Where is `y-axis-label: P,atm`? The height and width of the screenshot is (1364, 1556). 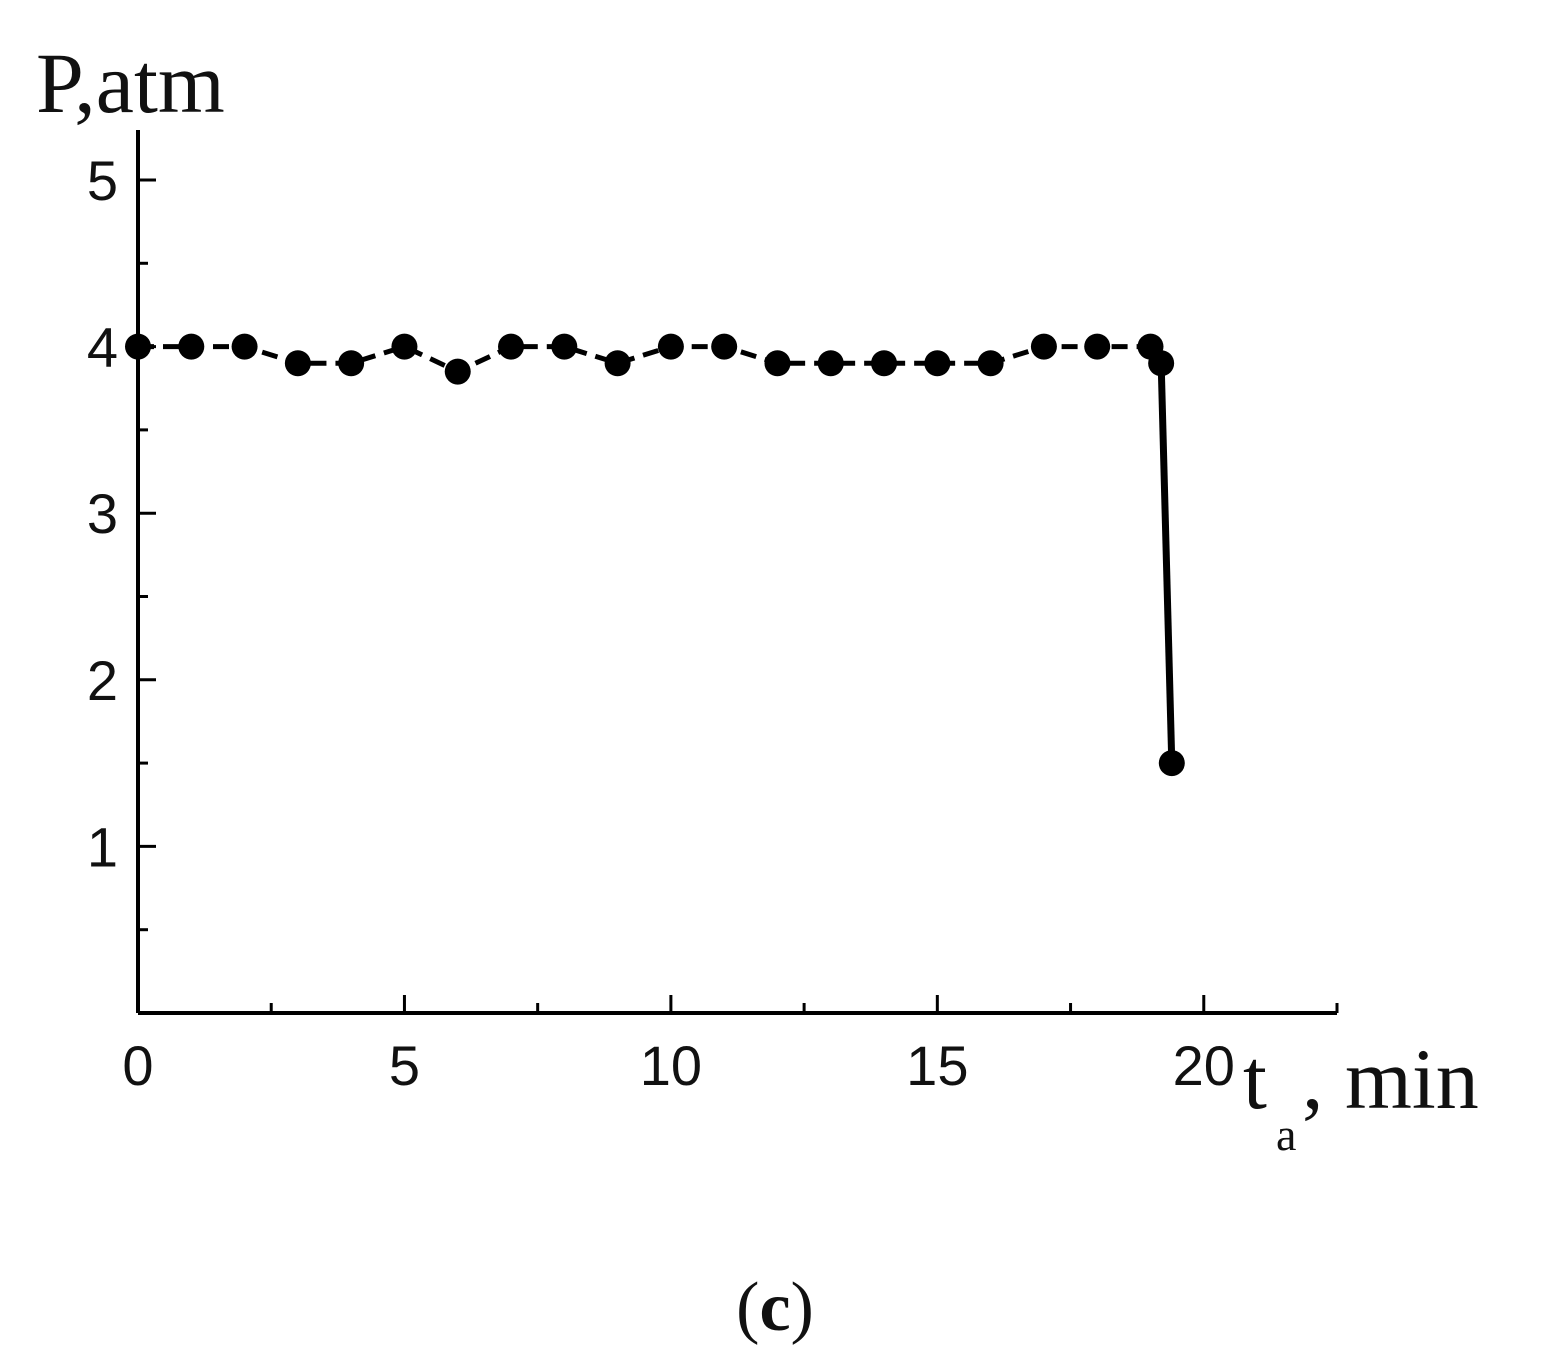
y-axis-label: P,atm is located at coordinates (130, 83).